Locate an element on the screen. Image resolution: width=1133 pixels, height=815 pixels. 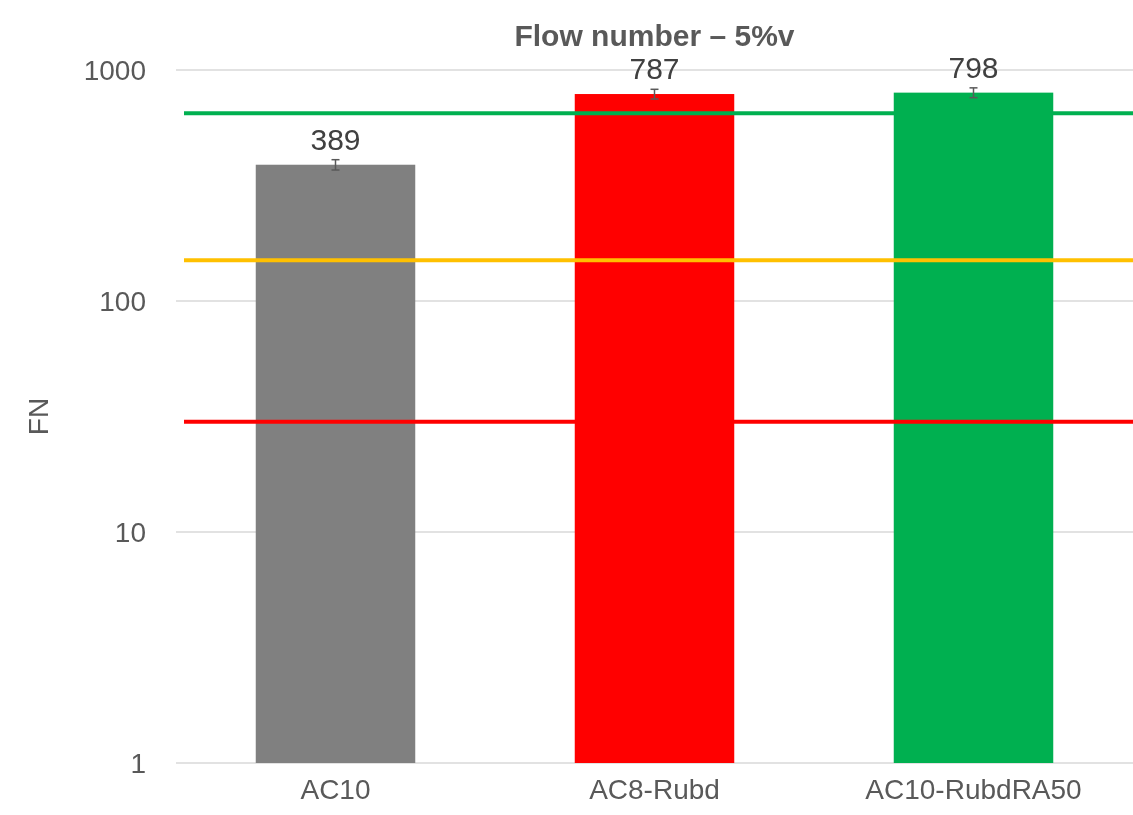
data-label: 389 is located at coordinates (335, 139).